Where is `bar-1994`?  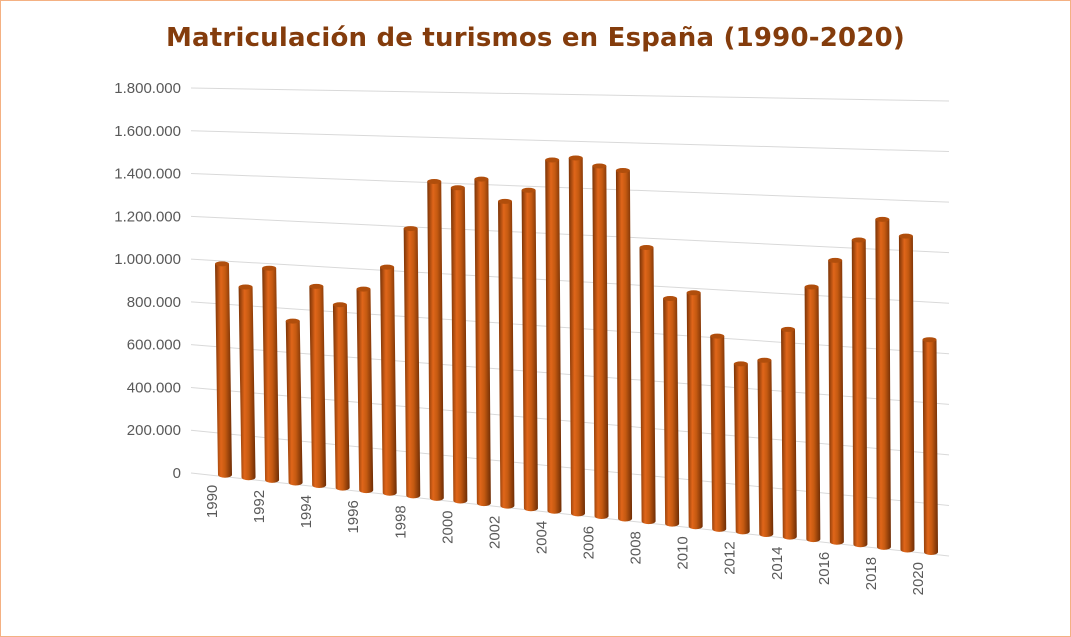
bar-1994 is located at coordinates (318, 386).